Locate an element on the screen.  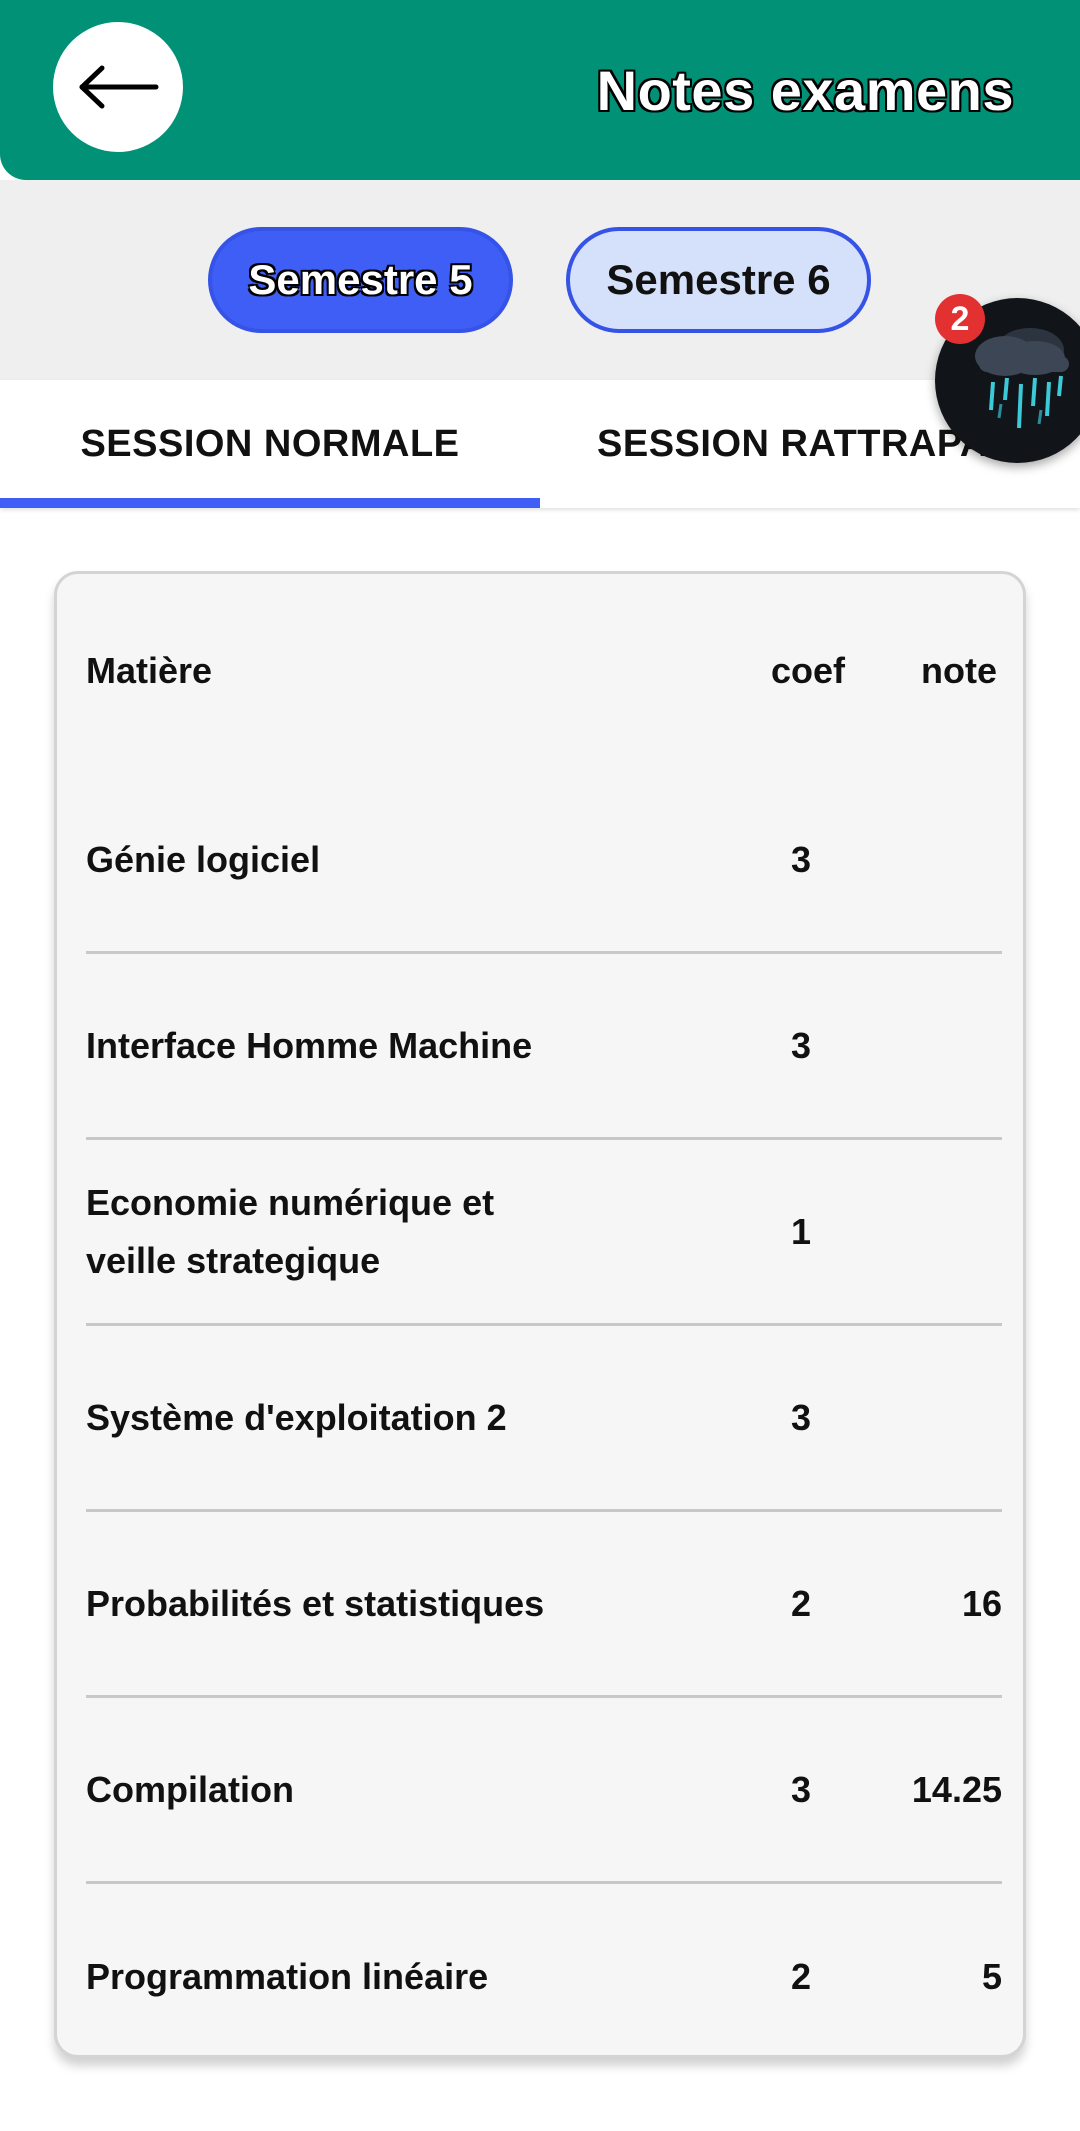
subject-name: Génie logiciel is located at coordinates (203, 859).